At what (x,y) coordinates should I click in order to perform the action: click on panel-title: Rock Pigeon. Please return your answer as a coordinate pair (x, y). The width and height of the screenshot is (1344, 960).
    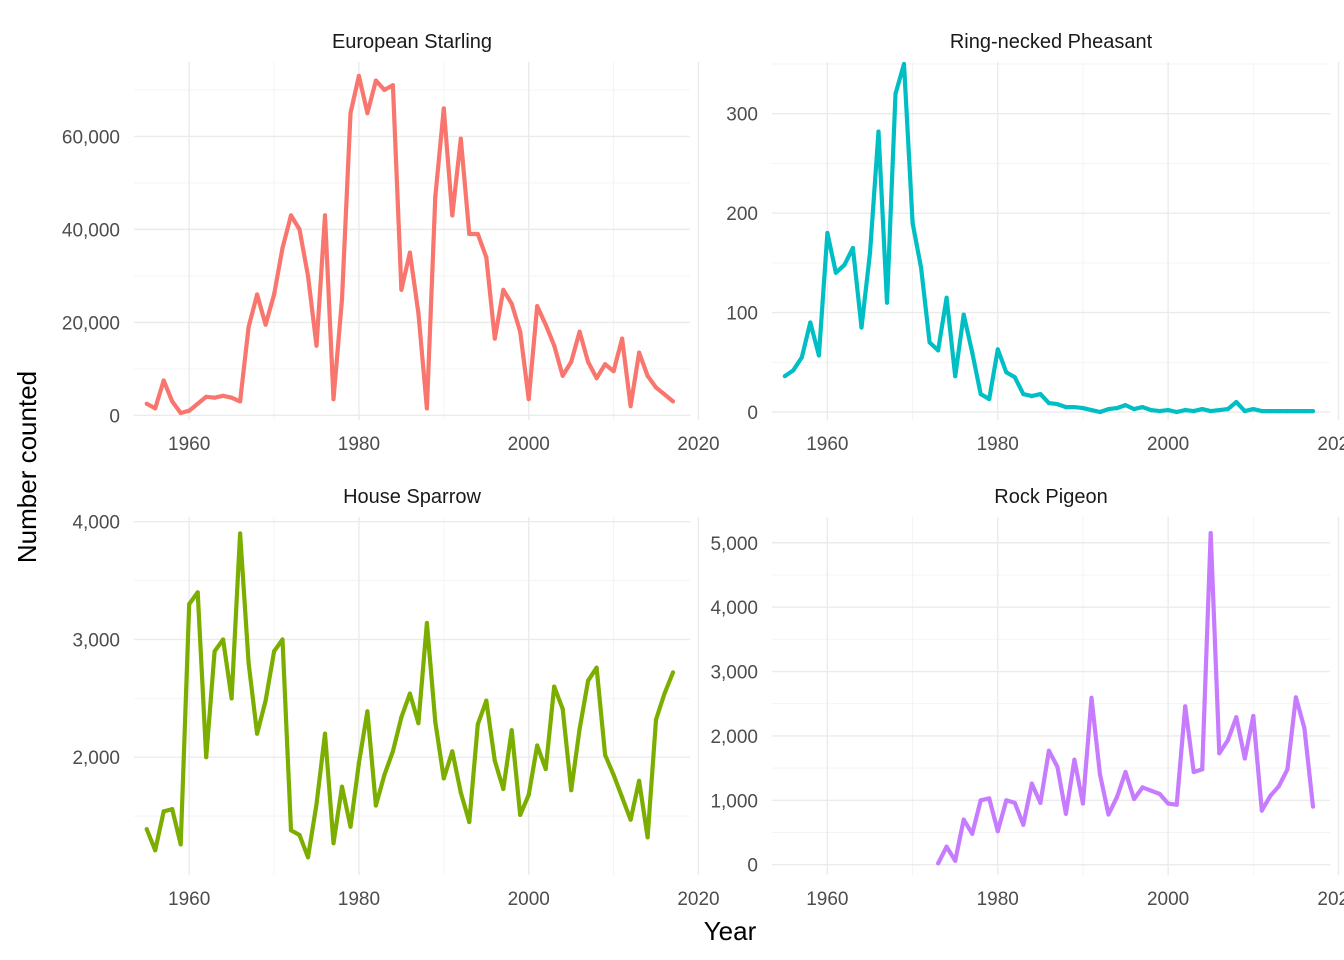
    Looking at the image, I should click on (1050, 497).